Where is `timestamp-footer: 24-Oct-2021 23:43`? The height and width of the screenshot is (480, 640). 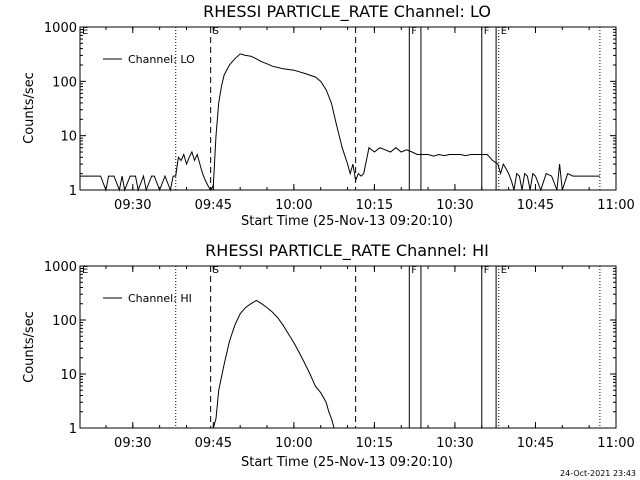
timestamp-footer: 24-Oct-2021 23:43 is located at coordinates (598, 473).